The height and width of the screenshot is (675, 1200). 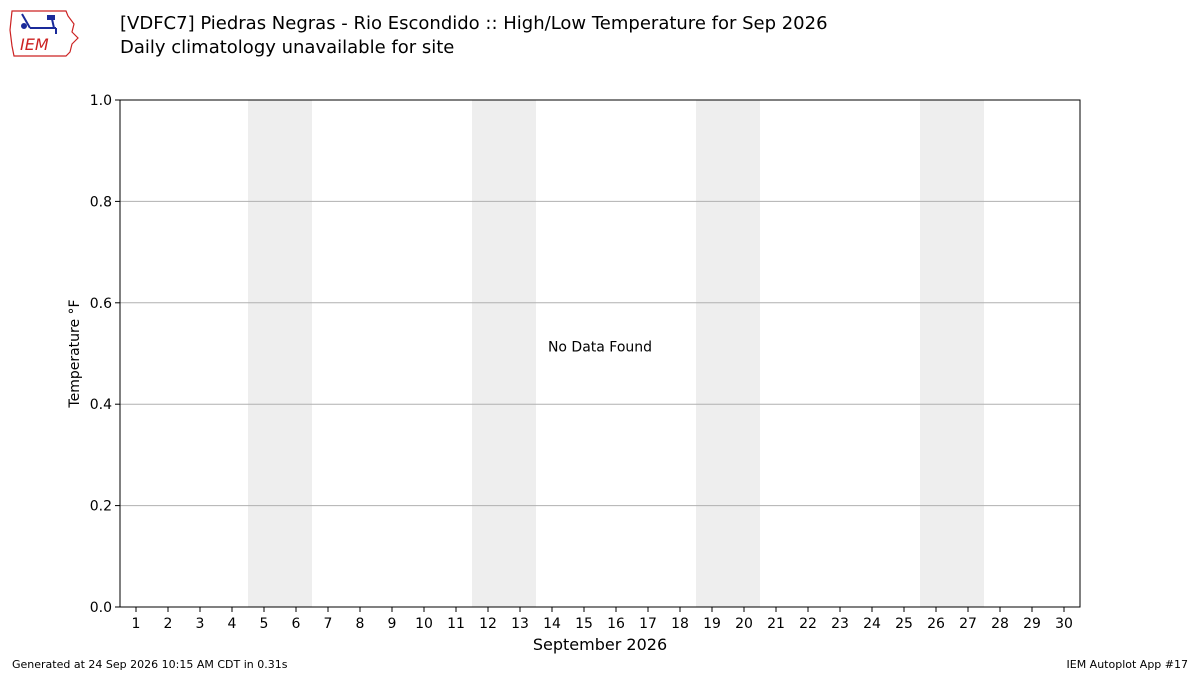 I want to click on y-axis-label: Temperature °F, so click(x=75, y=353).